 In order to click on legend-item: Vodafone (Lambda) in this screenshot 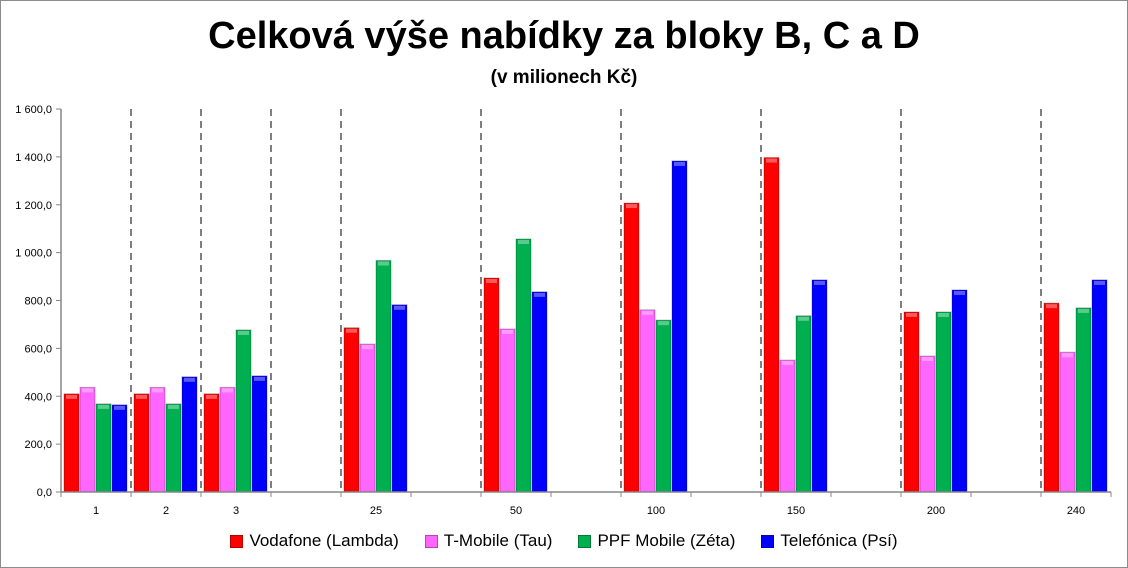, I will do `click(314, 541)`.